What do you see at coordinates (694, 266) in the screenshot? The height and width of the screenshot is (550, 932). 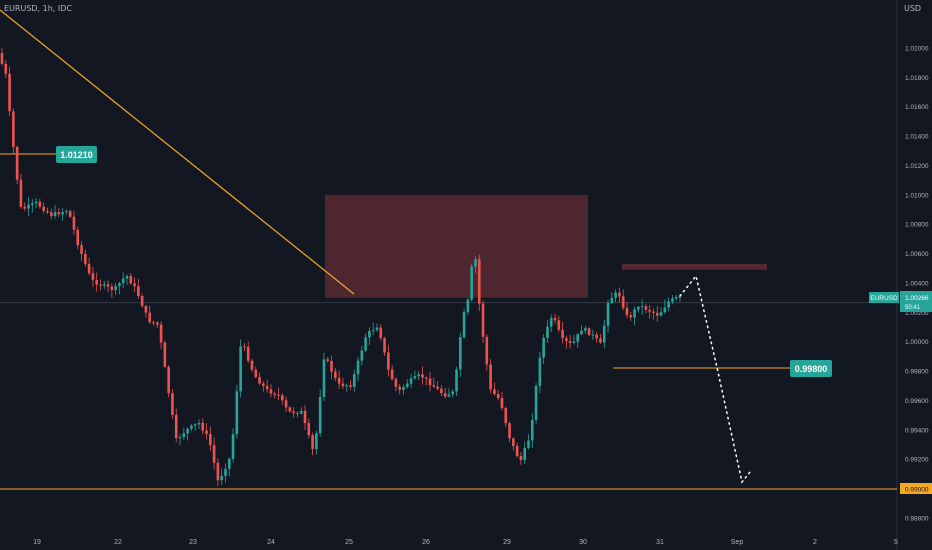 I see `small-resistance-zone` at bounding box center [694, 266].